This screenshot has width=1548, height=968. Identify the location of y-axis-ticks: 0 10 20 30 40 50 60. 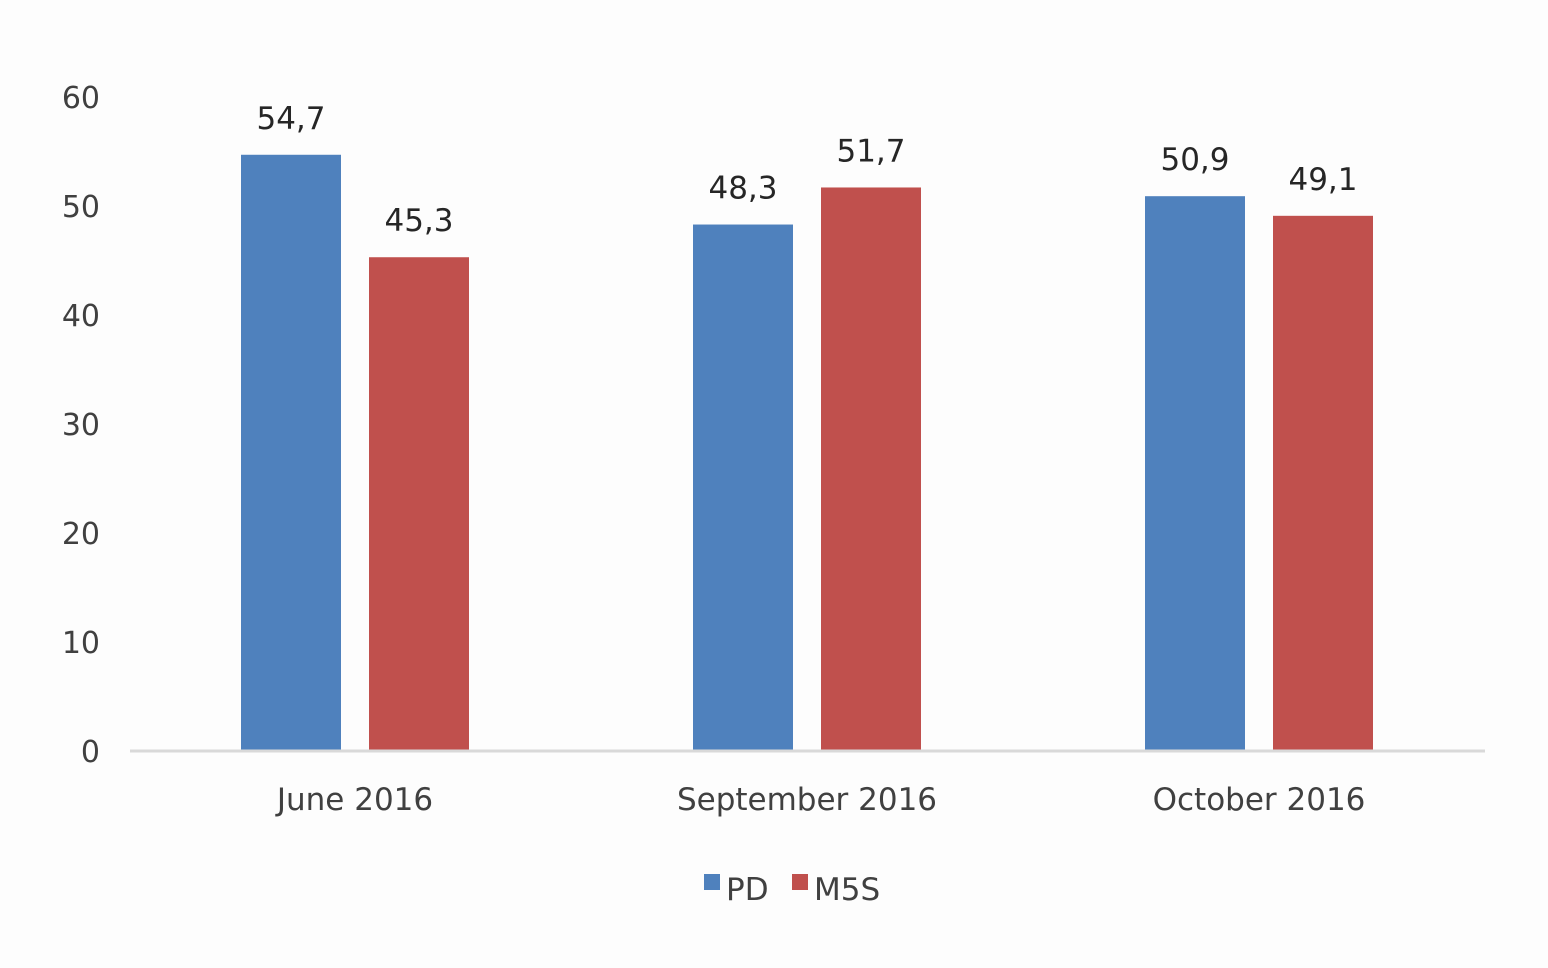
(81, 425).